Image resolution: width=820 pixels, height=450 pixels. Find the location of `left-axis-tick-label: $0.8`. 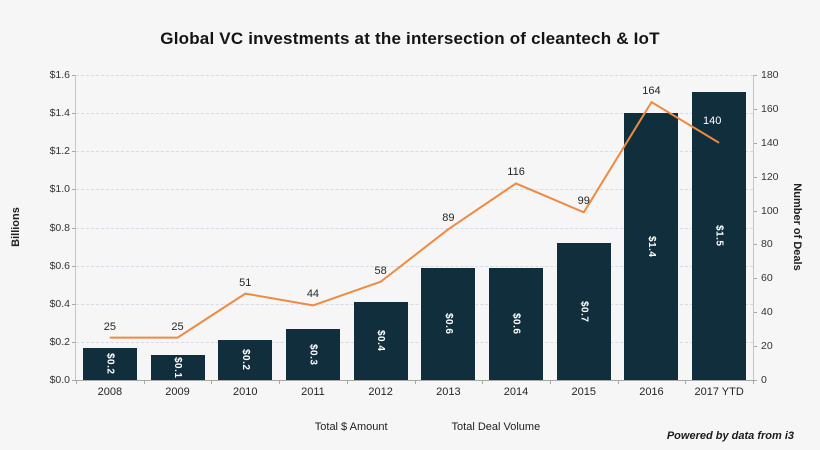

left-axis-tick-label: $0.8 is located at coordinates (59, 227).